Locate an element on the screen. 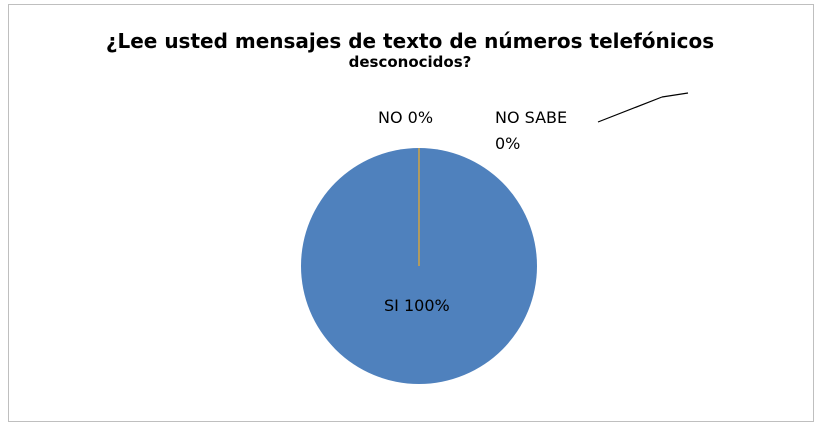 This screenshot has height=425, width=817. data-label-si: SI 100% is located at coordinates (417, 305).